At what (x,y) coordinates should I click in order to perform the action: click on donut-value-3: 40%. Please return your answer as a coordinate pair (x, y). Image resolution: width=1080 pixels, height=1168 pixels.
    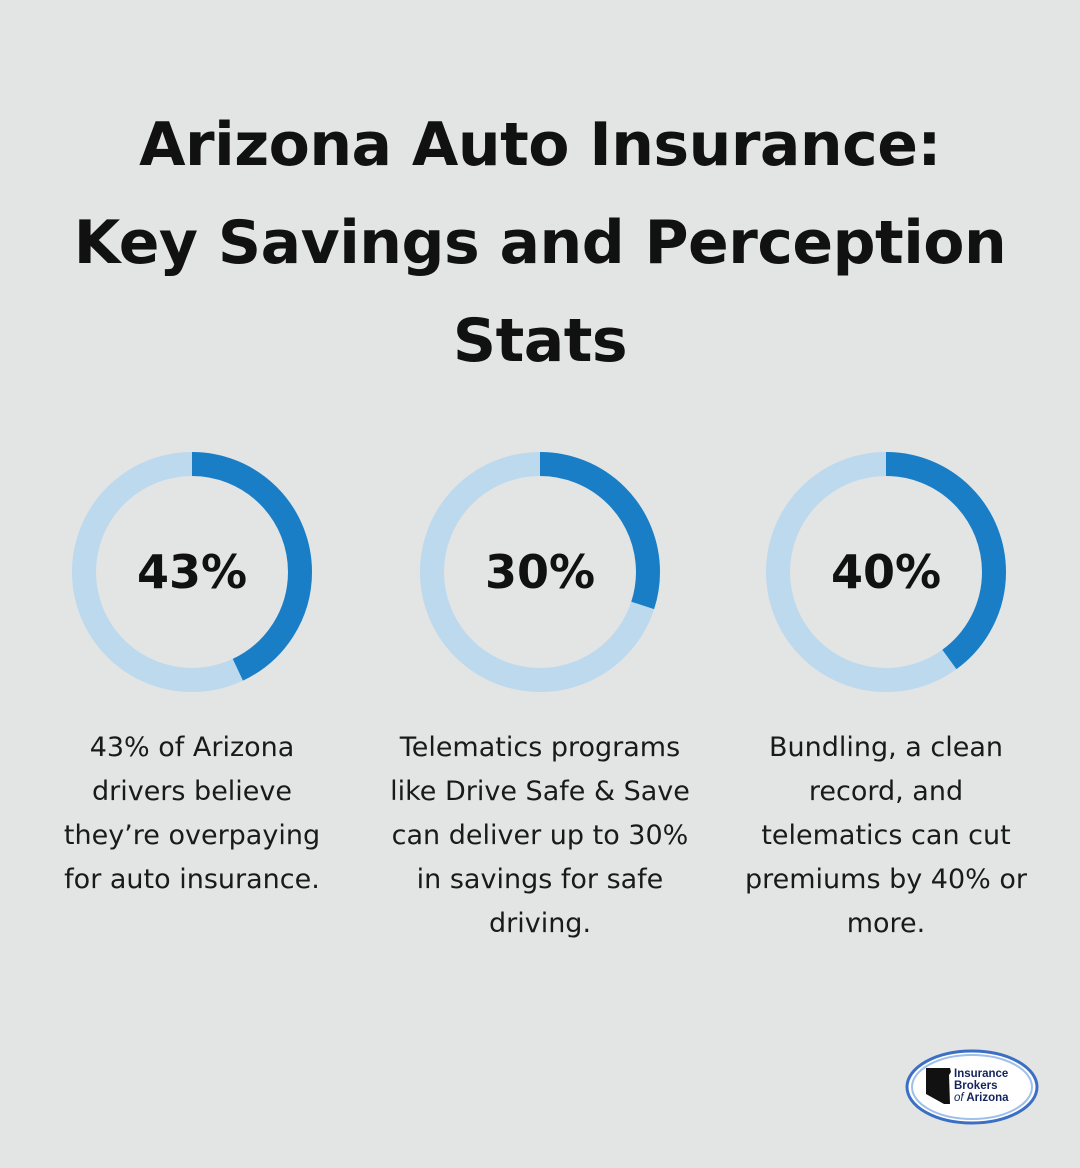
    Looking at the image, I should click on (886, 572).